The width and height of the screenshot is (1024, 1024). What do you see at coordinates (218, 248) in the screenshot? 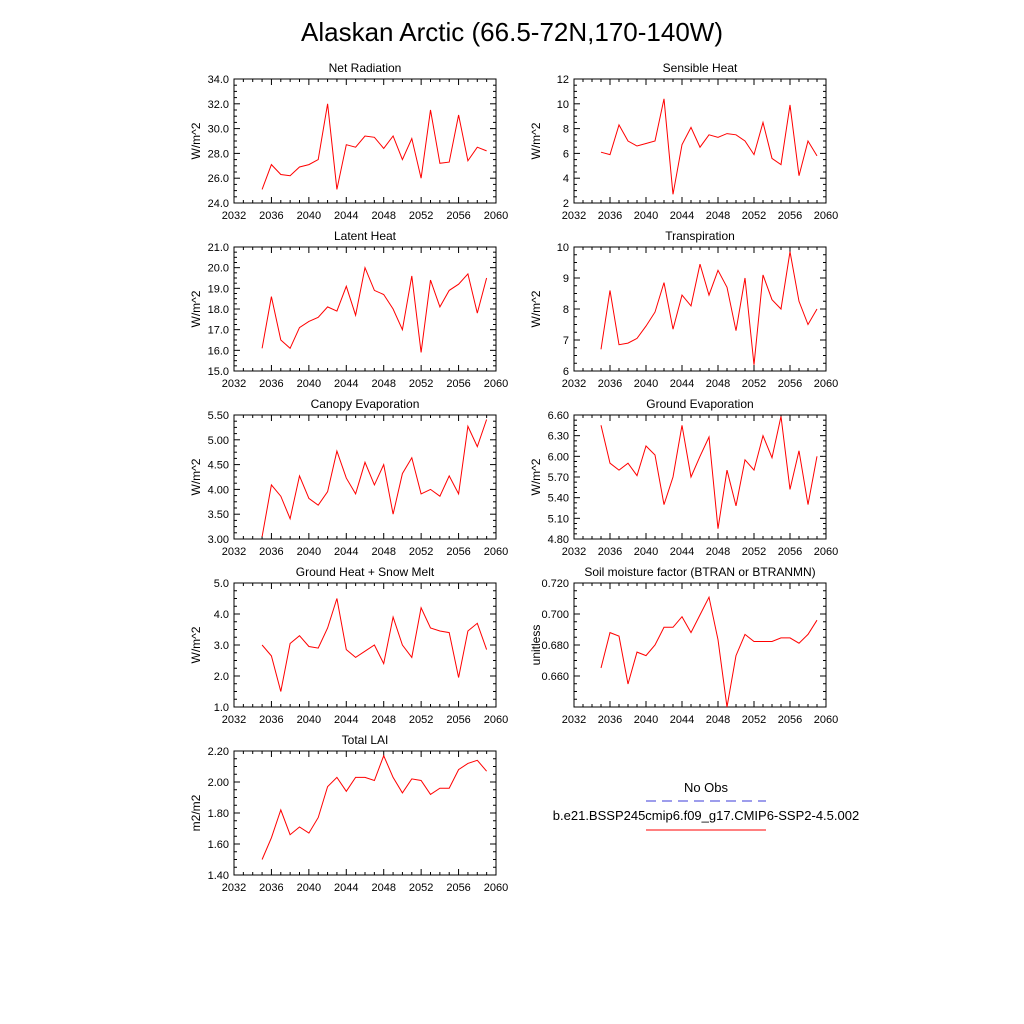
I see `y-tick-label: 21.0` at bounding box center [218, 248].